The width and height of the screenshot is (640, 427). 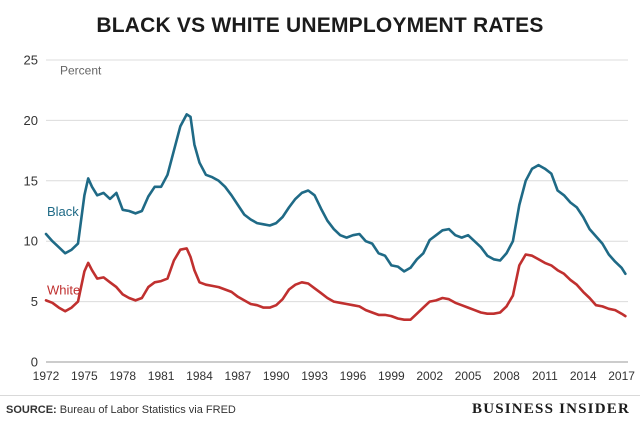 What do you see at coordinates (147, 410) in the screenshot?
I see `source-text: Bureau of Labor Statistics via FRED` at bounding box center [147, 410].